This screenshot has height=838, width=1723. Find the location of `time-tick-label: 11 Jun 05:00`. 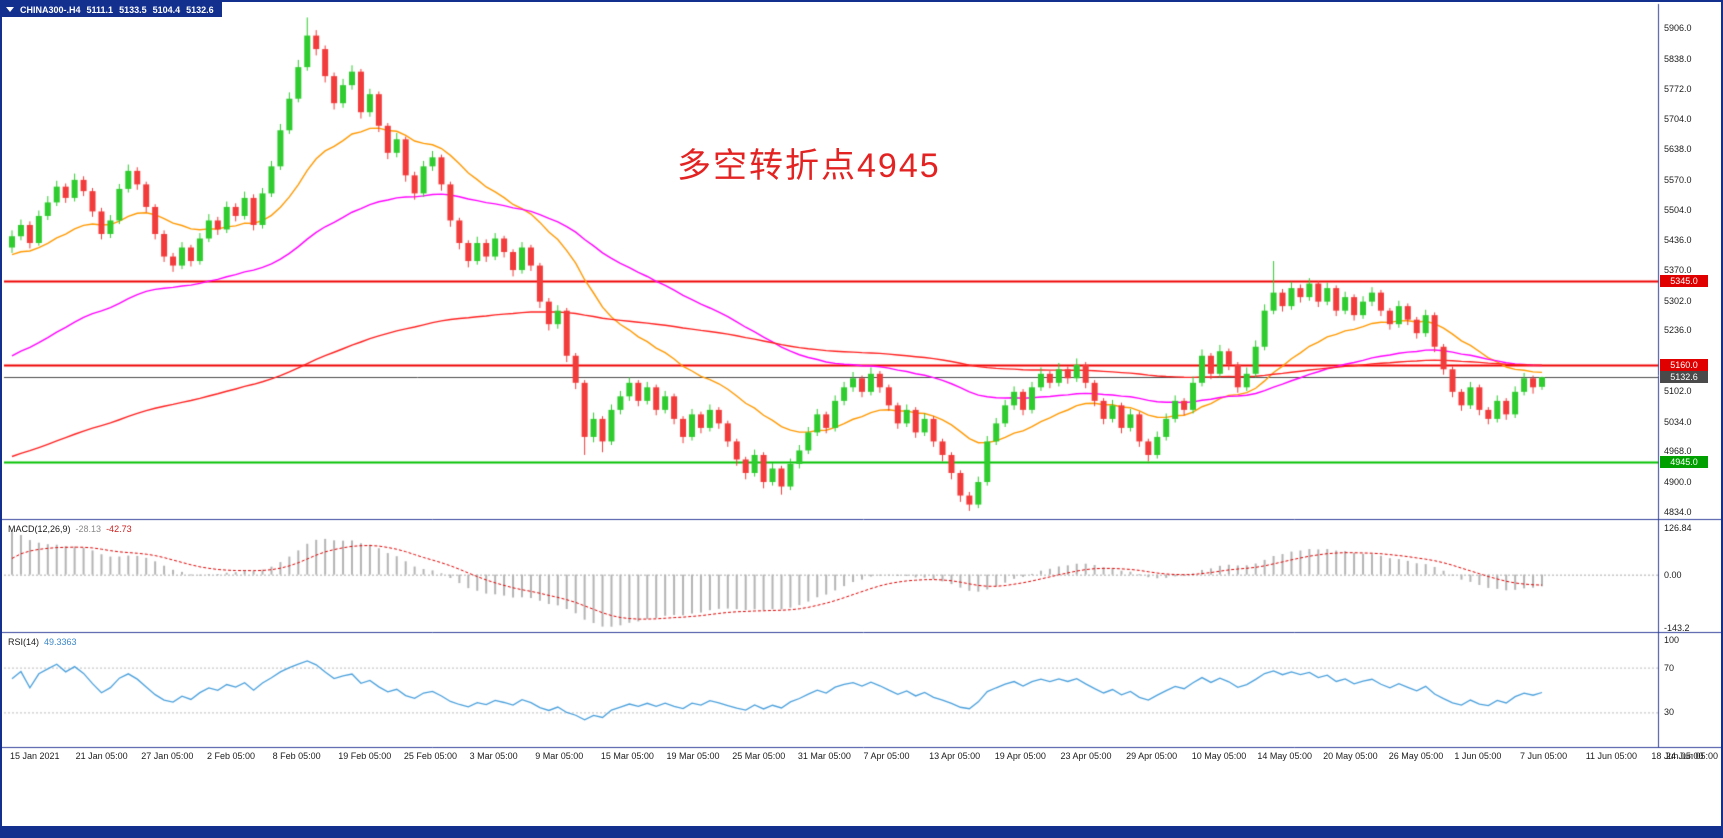

time-tick-label: 11 Jun 05:00 is located at coordinates (1611, 756).